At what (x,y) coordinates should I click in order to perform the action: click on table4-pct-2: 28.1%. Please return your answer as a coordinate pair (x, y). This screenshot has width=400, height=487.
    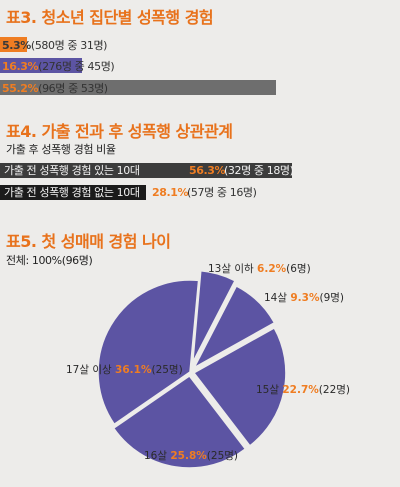
    Looking at the image, I should click on (170, 192).